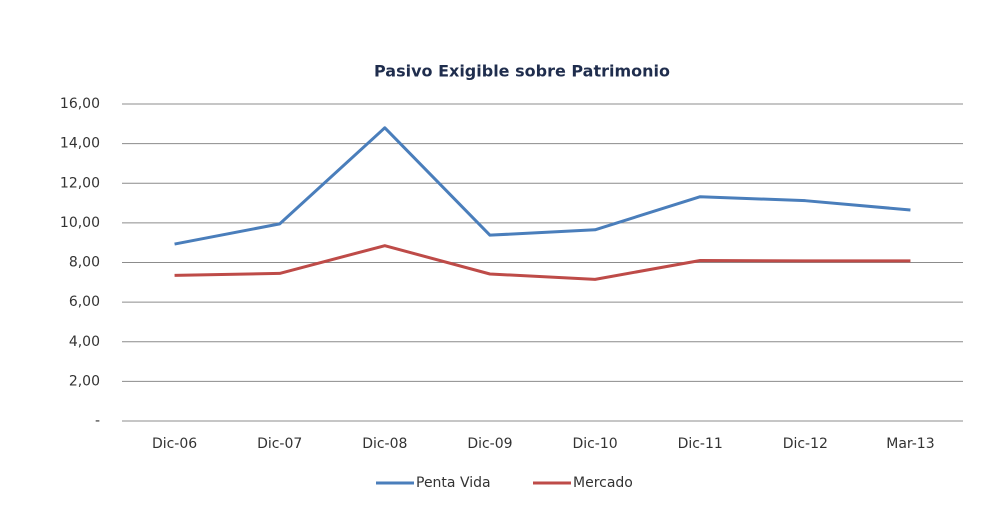 This screenshot has width=995, height=519. Describe the element at coordinates (80, 104) in the screenshot. I see `y-tick-label: 16,00` at that location.